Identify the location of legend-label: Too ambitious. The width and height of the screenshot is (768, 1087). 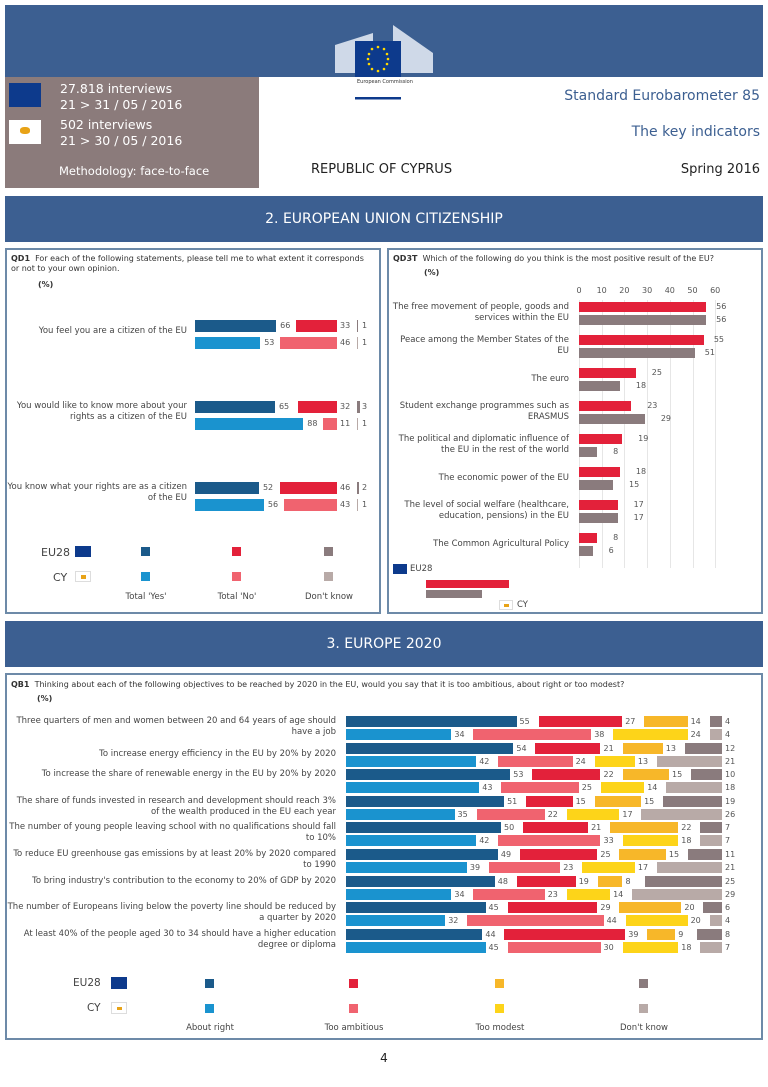
(354, 1028).